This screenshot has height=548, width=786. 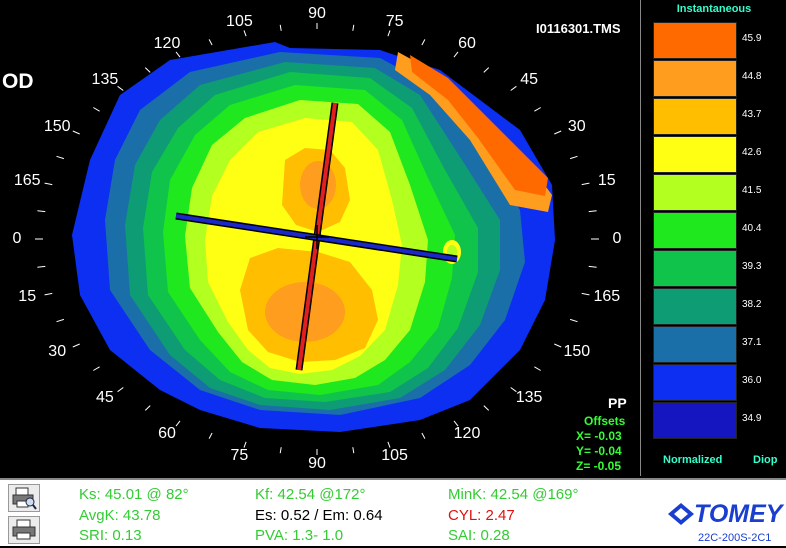 I want to click on legend-row: 39.3, so click(x=717, y=269).